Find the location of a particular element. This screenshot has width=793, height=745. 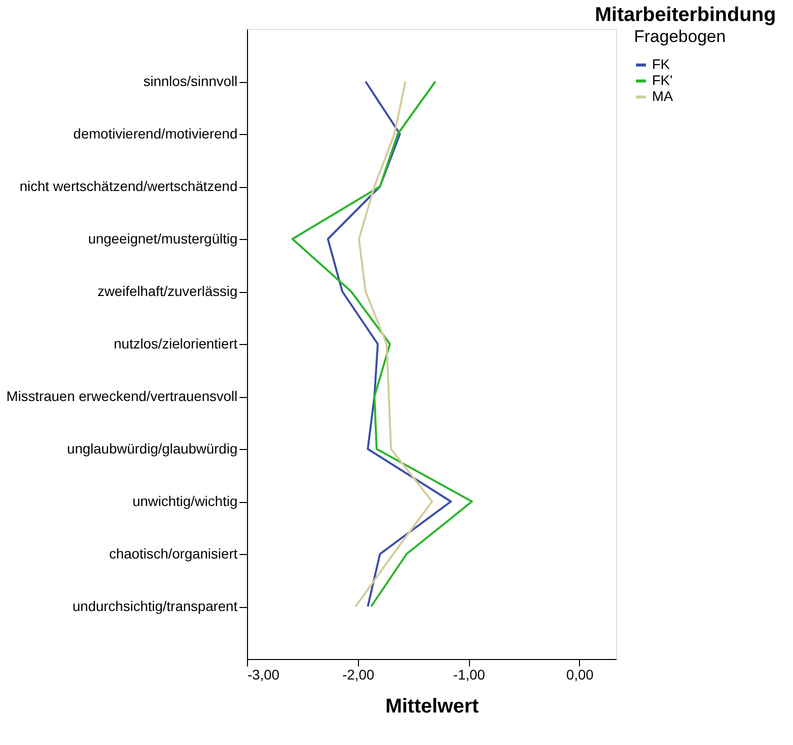

x-axis-title: Mittelwert is located at coordinates (432, 707).